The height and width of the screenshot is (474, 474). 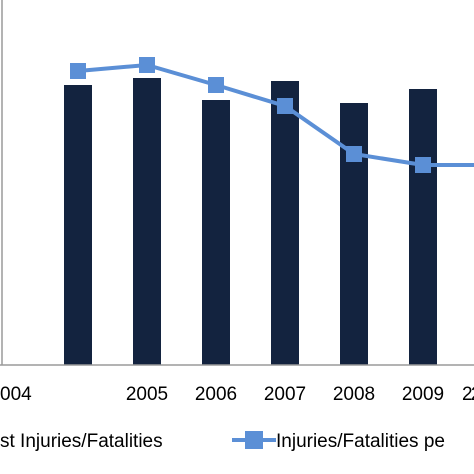 I want to click on x-tick-label: 2006, so click(x=216, y=394).